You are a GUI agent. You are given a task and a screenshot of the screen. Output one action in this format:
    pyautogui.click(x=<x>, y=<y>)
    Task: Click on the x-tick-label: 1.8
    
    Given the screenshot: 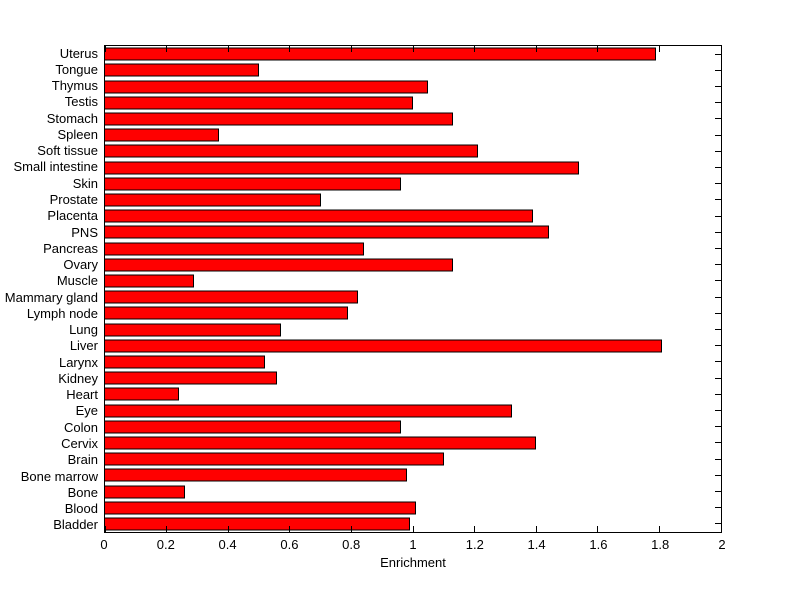 What is the action you would take?
    pyautogui.click(x=660, y=544)
    